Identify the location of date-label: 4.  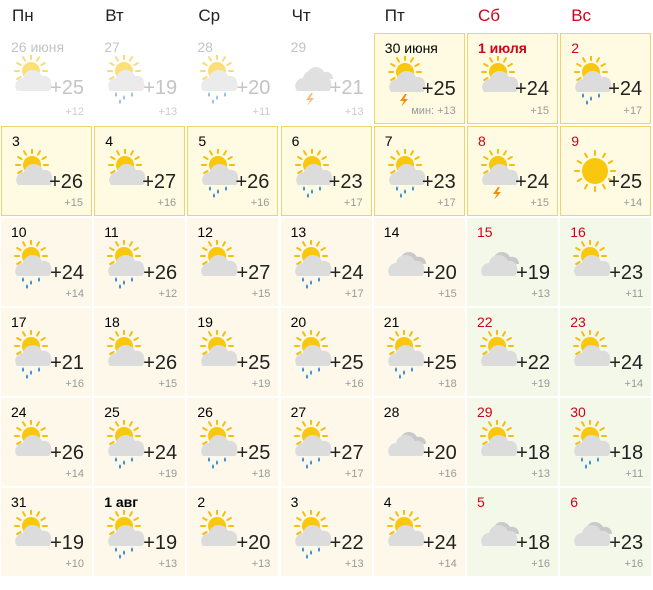
(109, 141).